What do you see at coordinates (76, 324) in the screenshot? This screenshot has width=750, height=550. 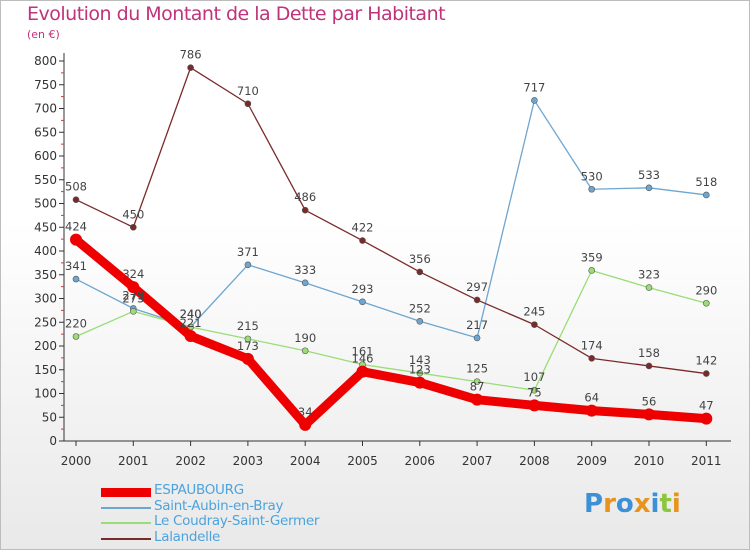 I see `data-label: 220` at bounding box center [76, 324].